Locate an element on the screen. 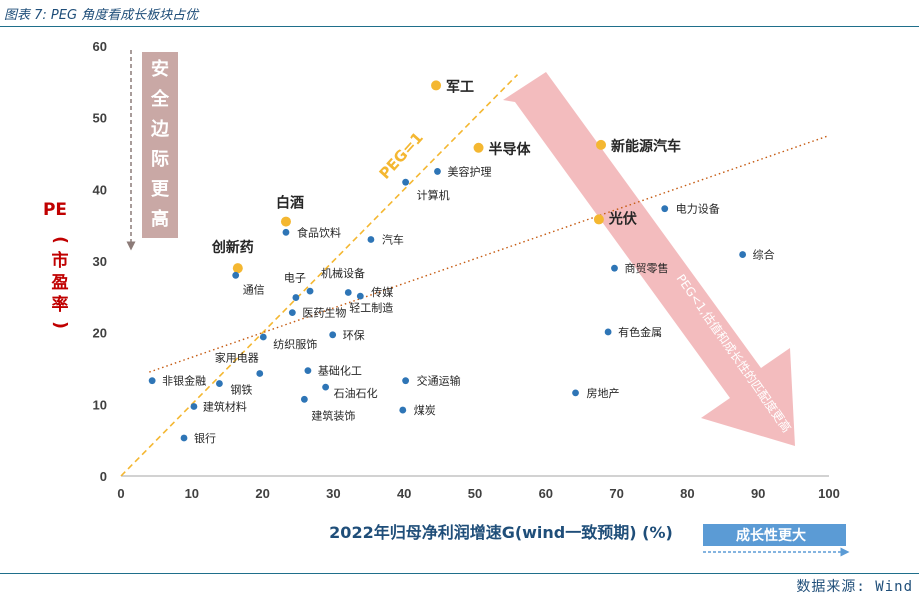  point-label-31: 房地产 is located at coordinates (603, 393).